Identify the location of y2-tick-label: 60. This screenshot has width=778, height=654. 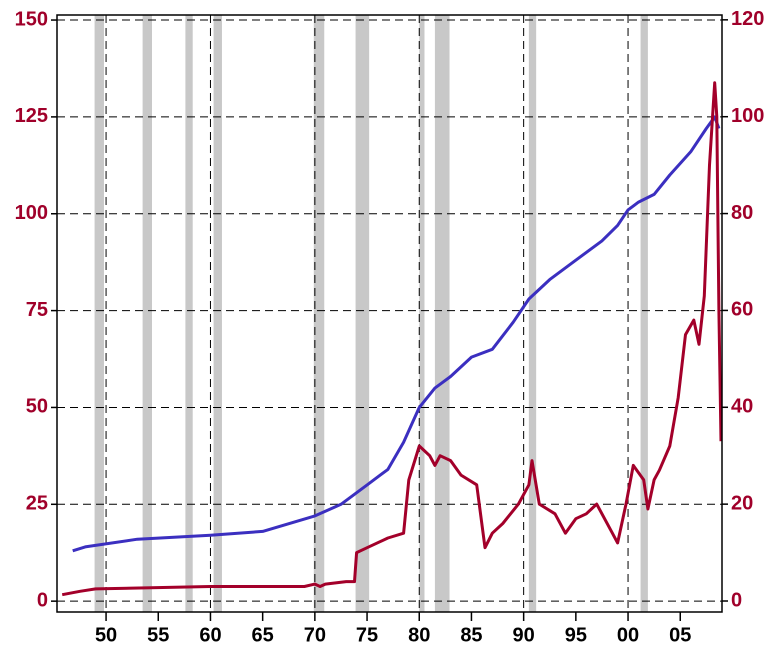
(742, 310).